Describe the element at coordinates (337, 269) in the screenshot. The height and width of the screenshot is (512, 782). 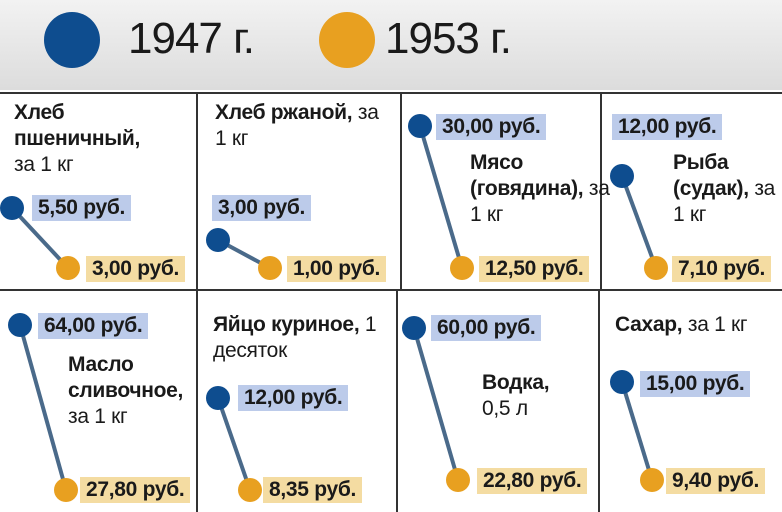
I see `price-1953: 1,00 руб.` at that location.